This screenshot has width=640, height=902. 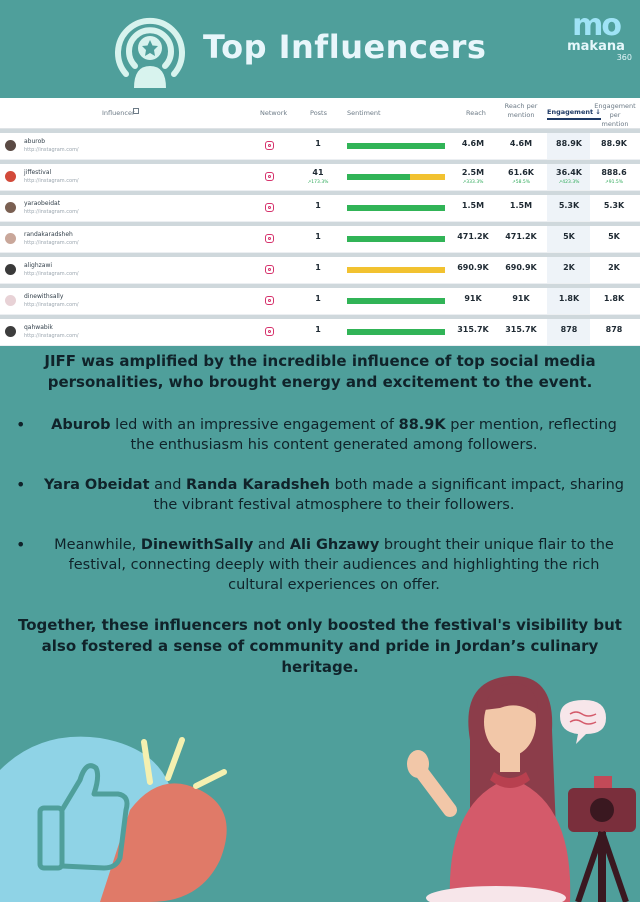 I want to click on text-b3-pre: Meanwhile,, so click(x=97, y=545).